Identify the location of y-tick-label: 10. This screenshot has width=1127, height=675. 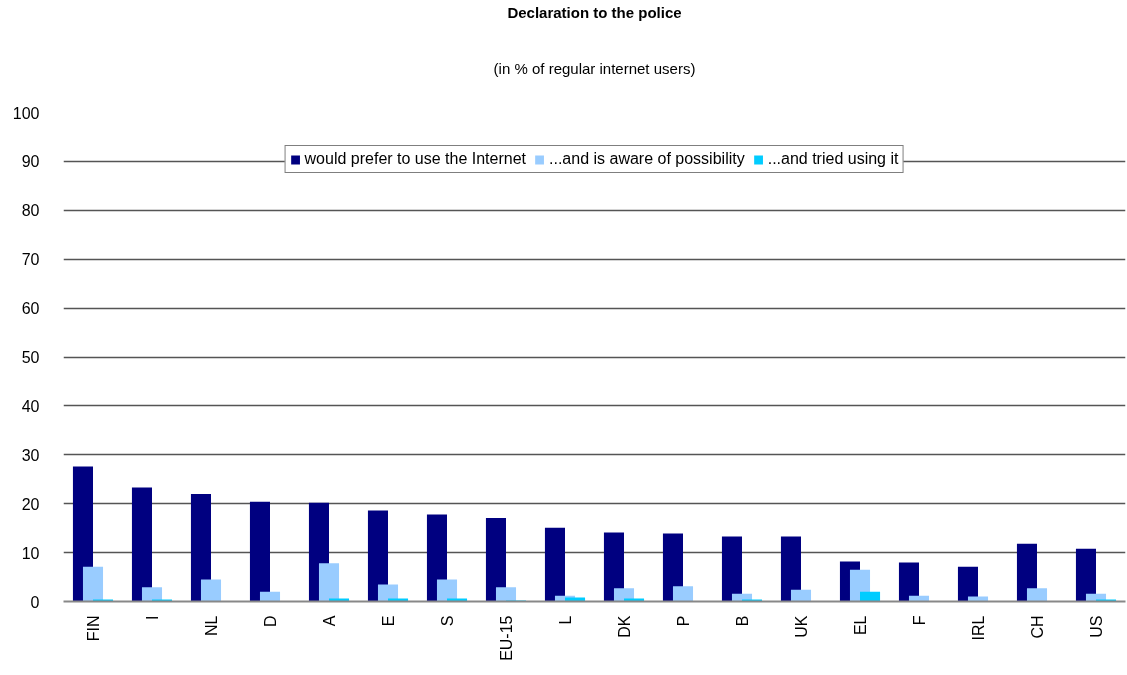
(30, 553).